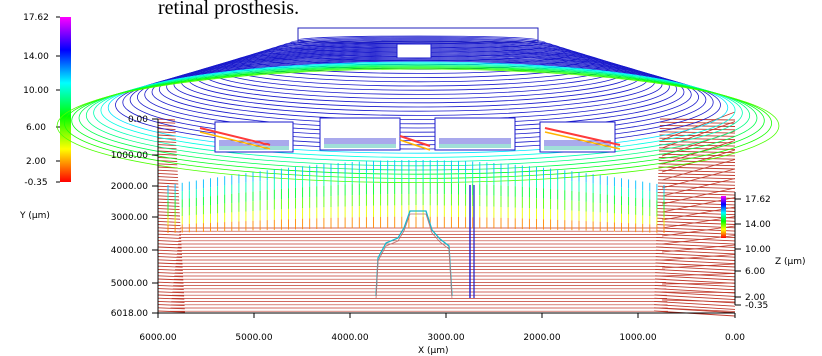 This screenshot has width=822, height=356. I want to click on x-tick-label: 0.00, so click(735, 338).